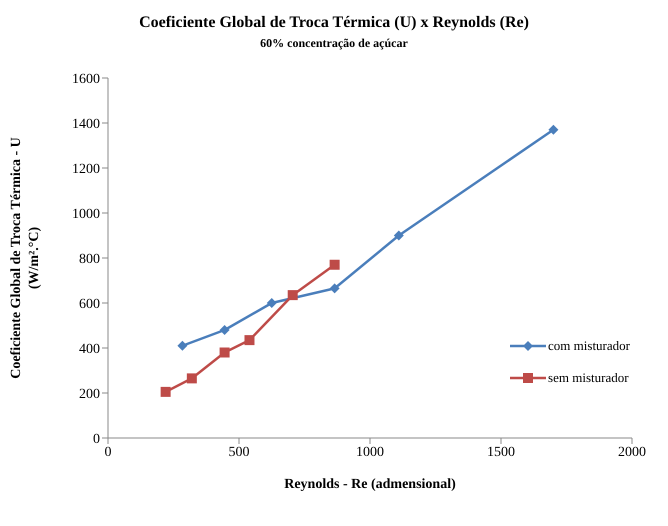  I want to click on x-tick-label: 1500, so click(501, 452).